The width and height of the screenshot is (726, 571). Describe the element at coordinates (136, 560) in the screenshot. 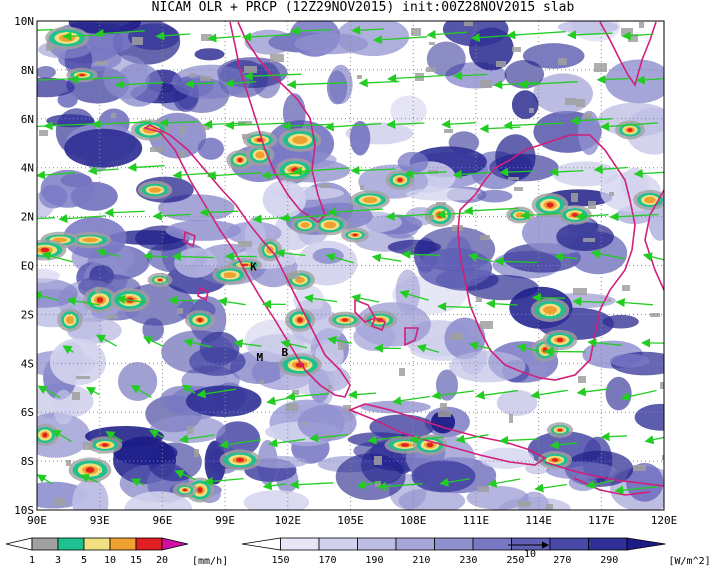

I see `precip-bar-label: 15` at that location.